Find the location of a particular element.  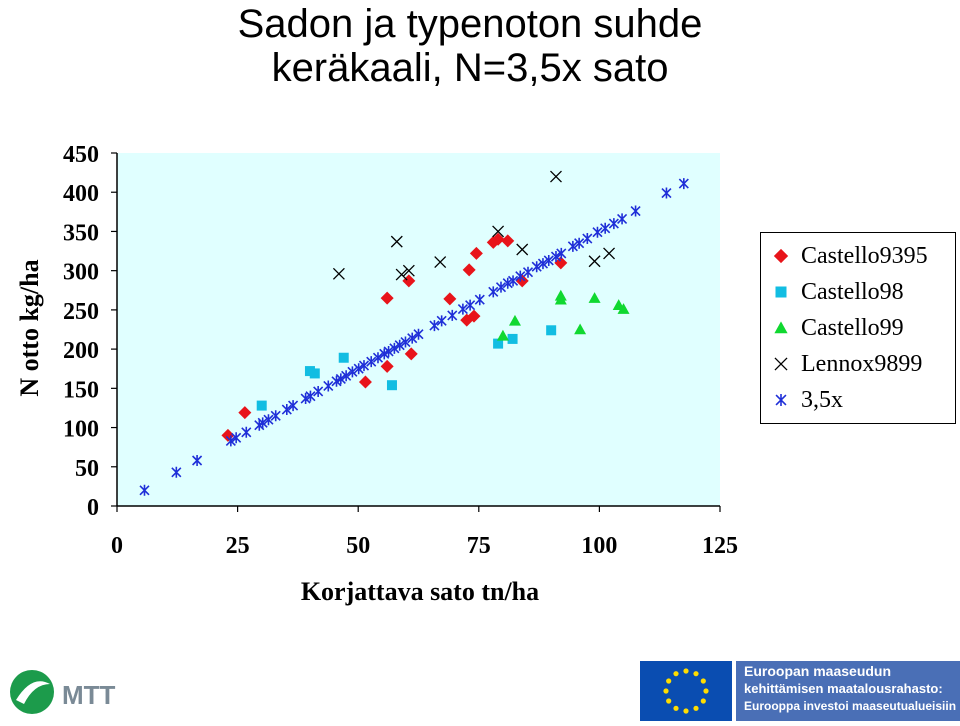

series-lennox9899 is located at coordinates (474, 225).